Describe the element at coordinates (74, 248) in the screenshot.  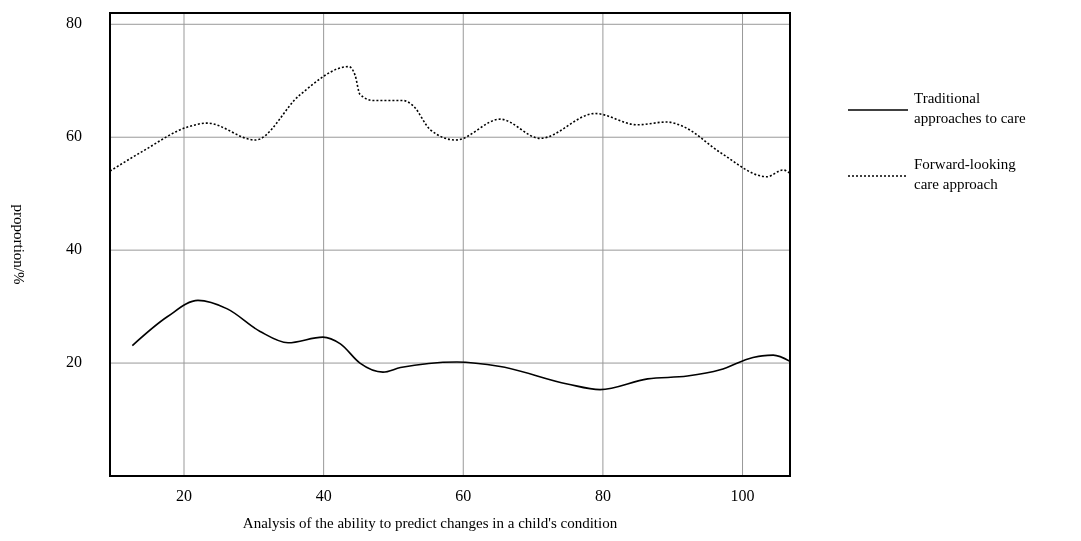
I see `y-tick-label: 40` at that location.